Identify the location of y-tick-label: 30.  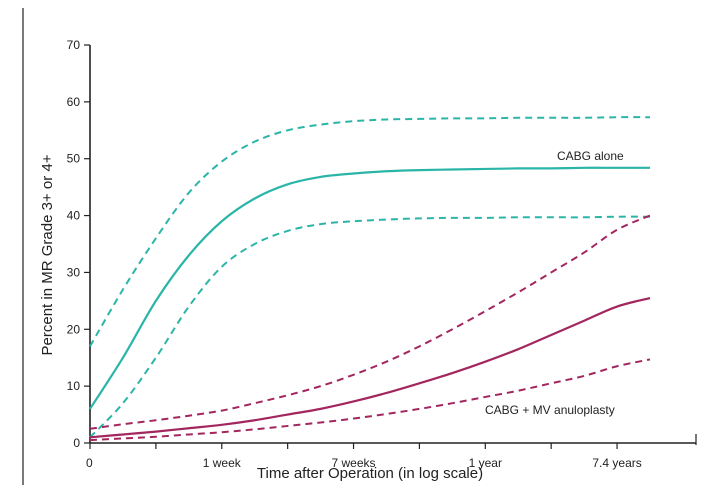
(74, 272).